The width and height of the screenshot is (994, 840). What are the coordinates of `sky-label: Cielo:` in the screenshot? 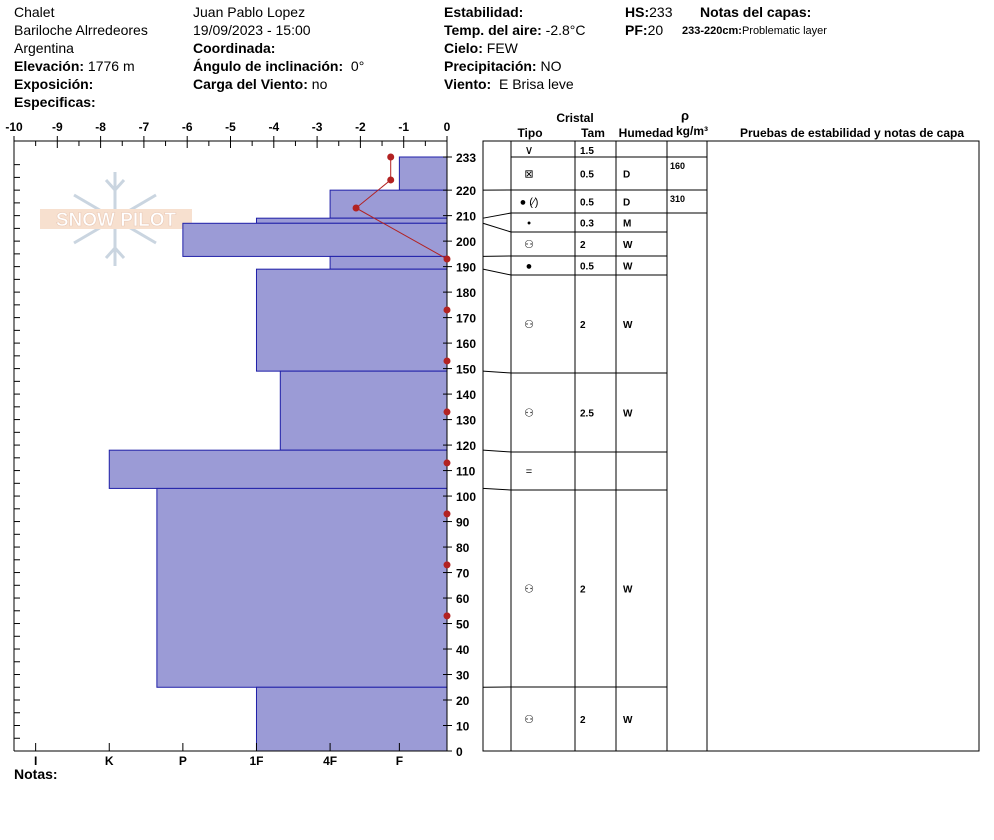 It's located at (463, 48).